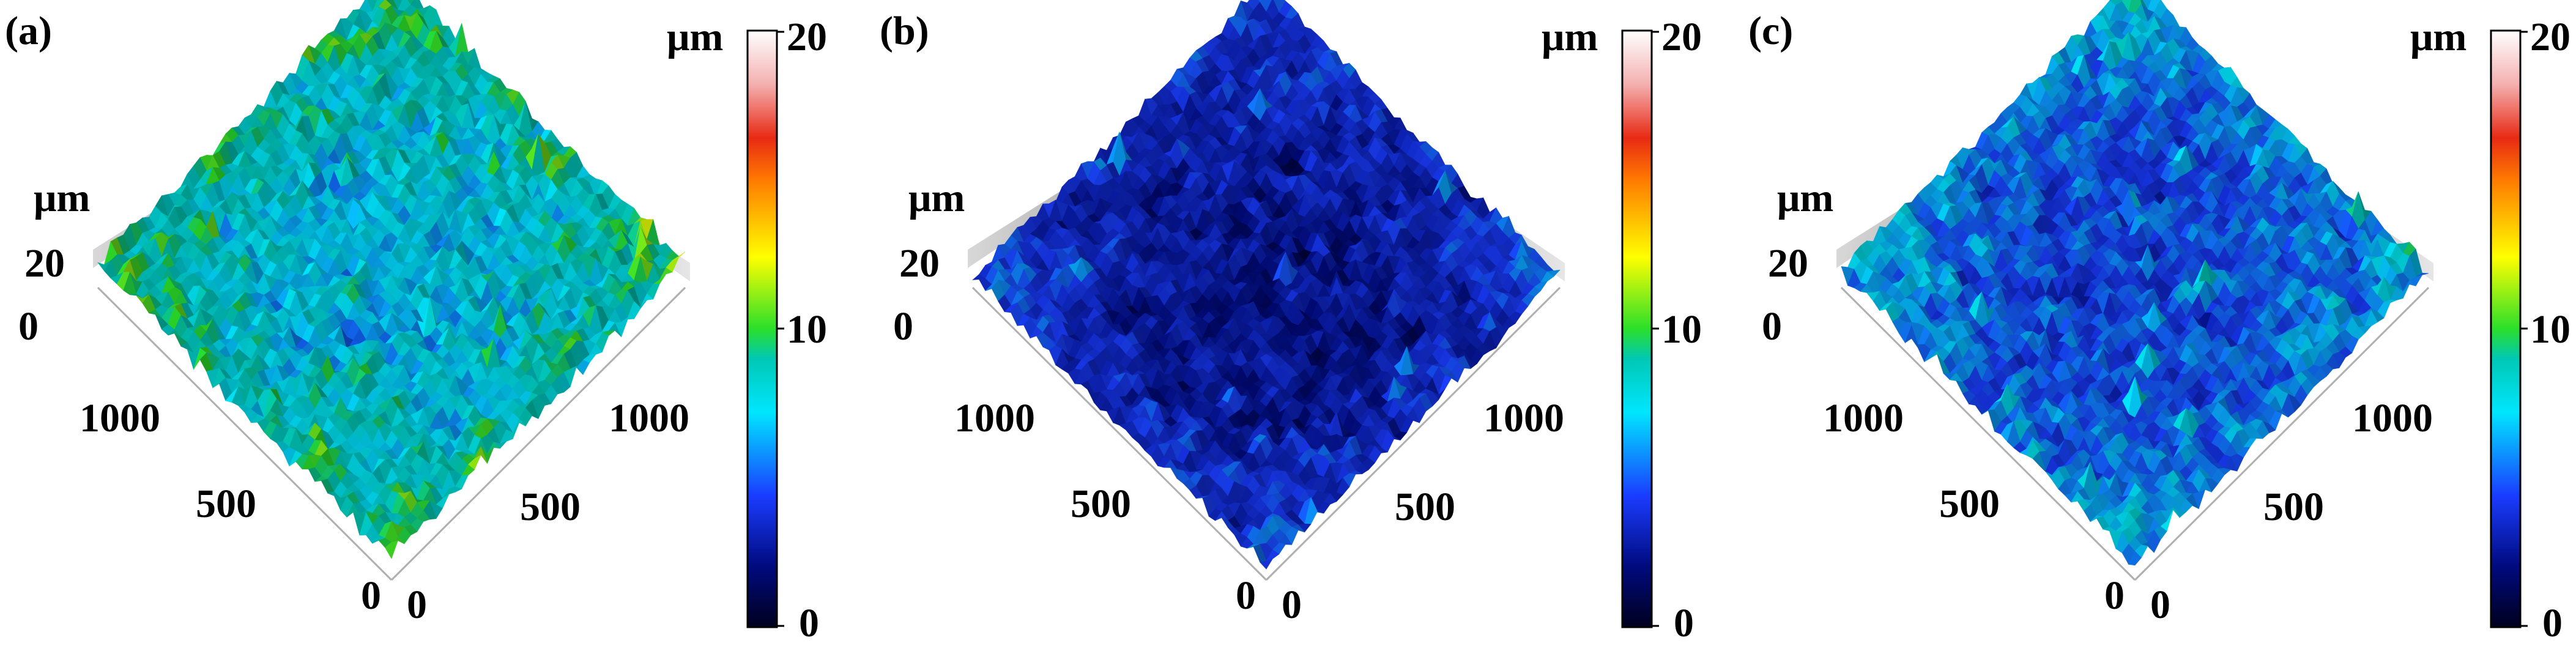 The width and height of the screenshot is (2576, 651). What do you see at coordinates (1770, 31) in the screenshot?
I see `panel-label: (c)` at bounding box center [1770, 31].